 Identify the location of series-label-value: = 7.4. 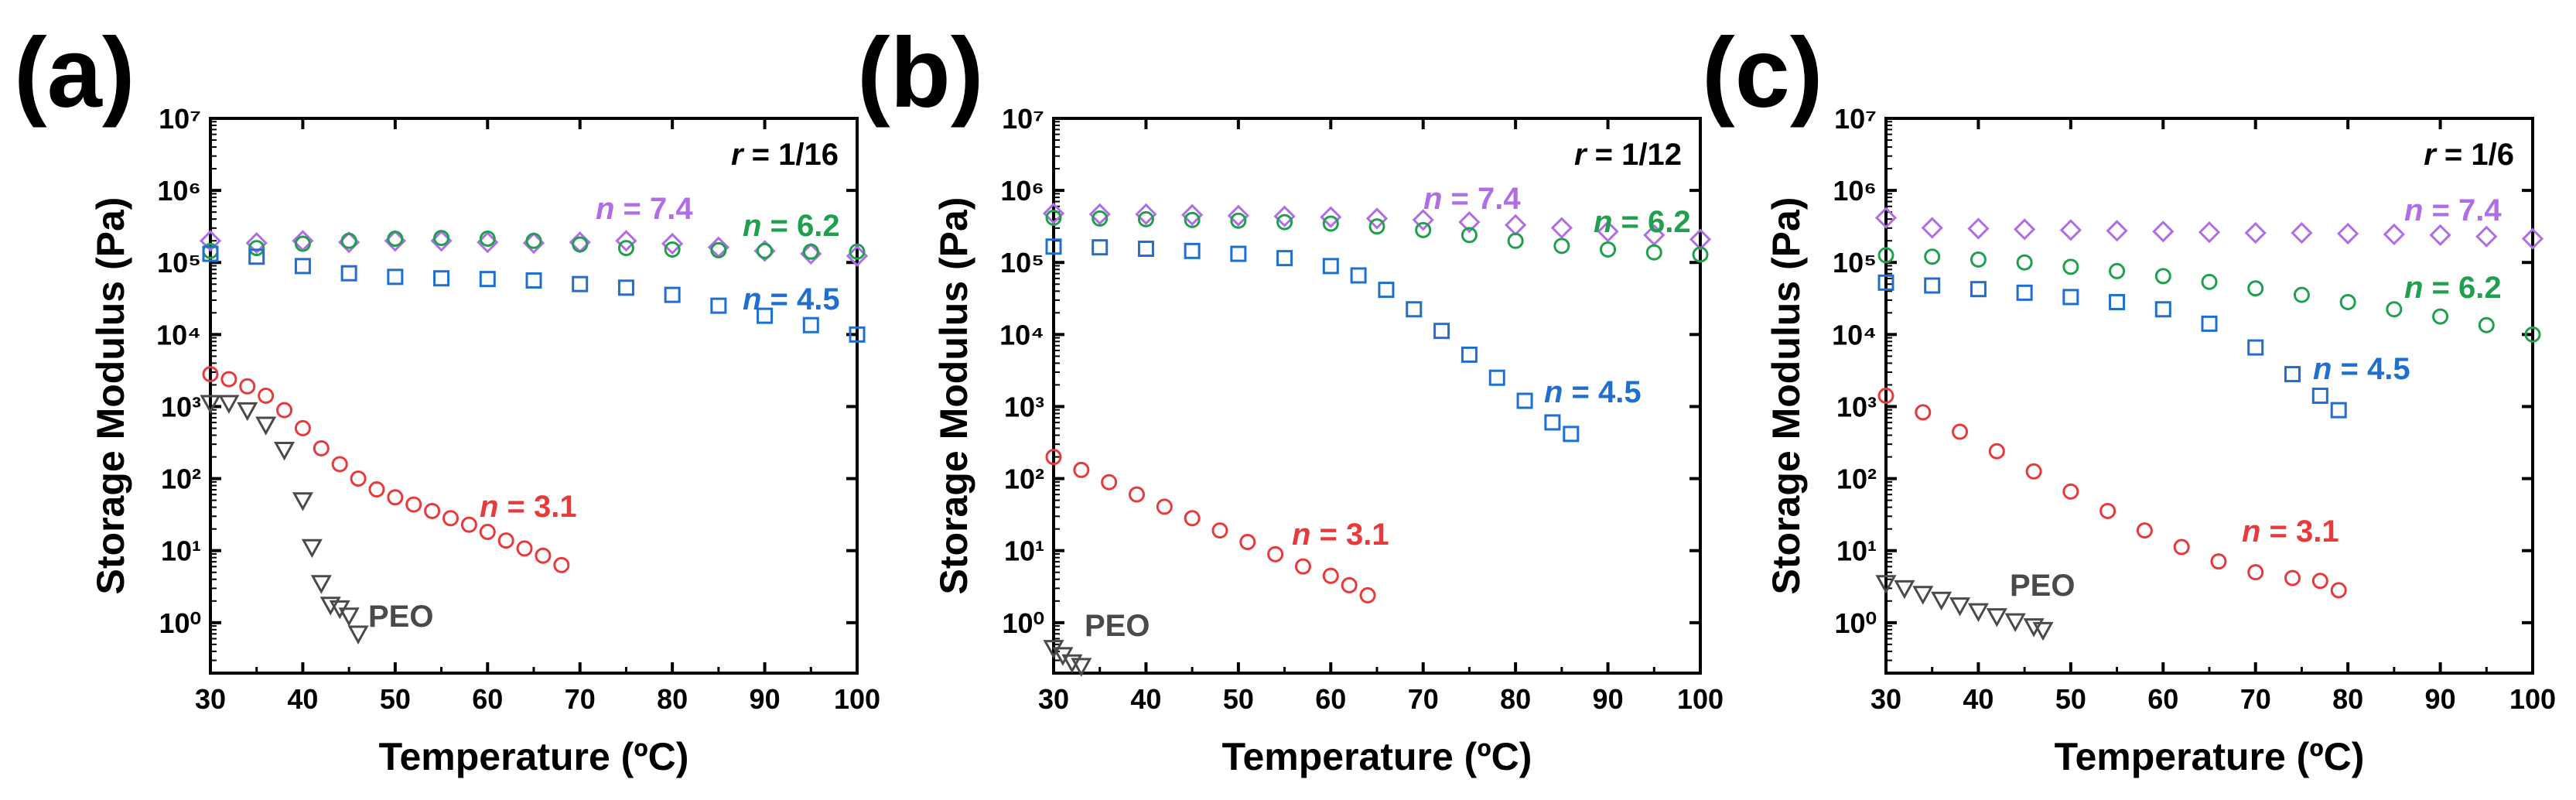
(2462, 210).